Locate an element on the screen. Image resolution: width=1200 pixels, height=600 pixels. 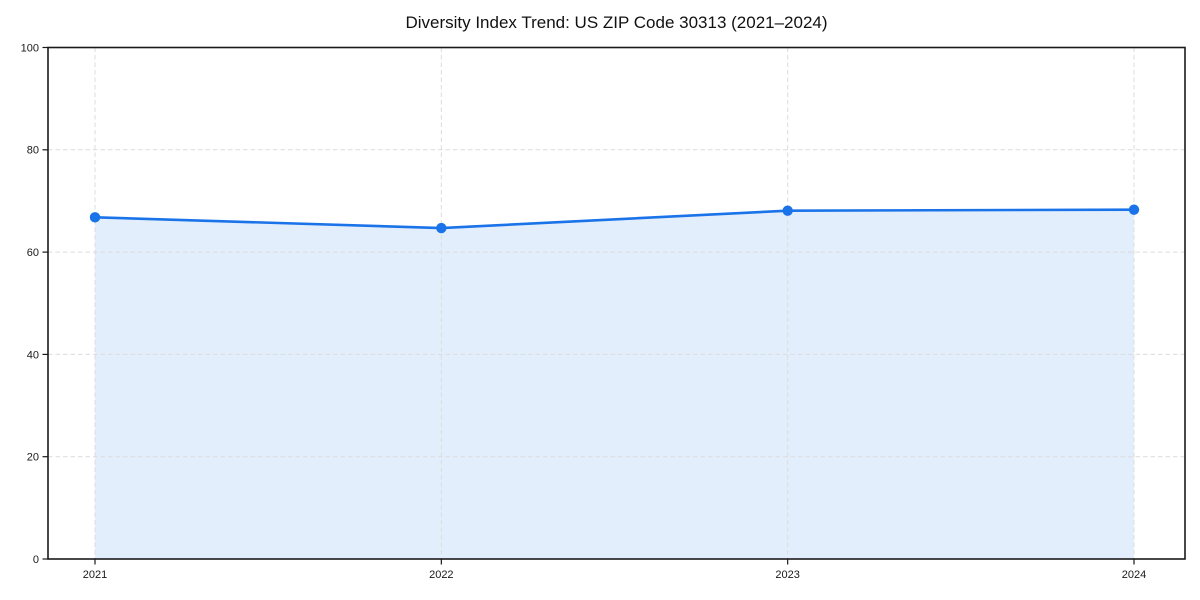
y-tick-label: 60 is located at coordinates (33, 253).